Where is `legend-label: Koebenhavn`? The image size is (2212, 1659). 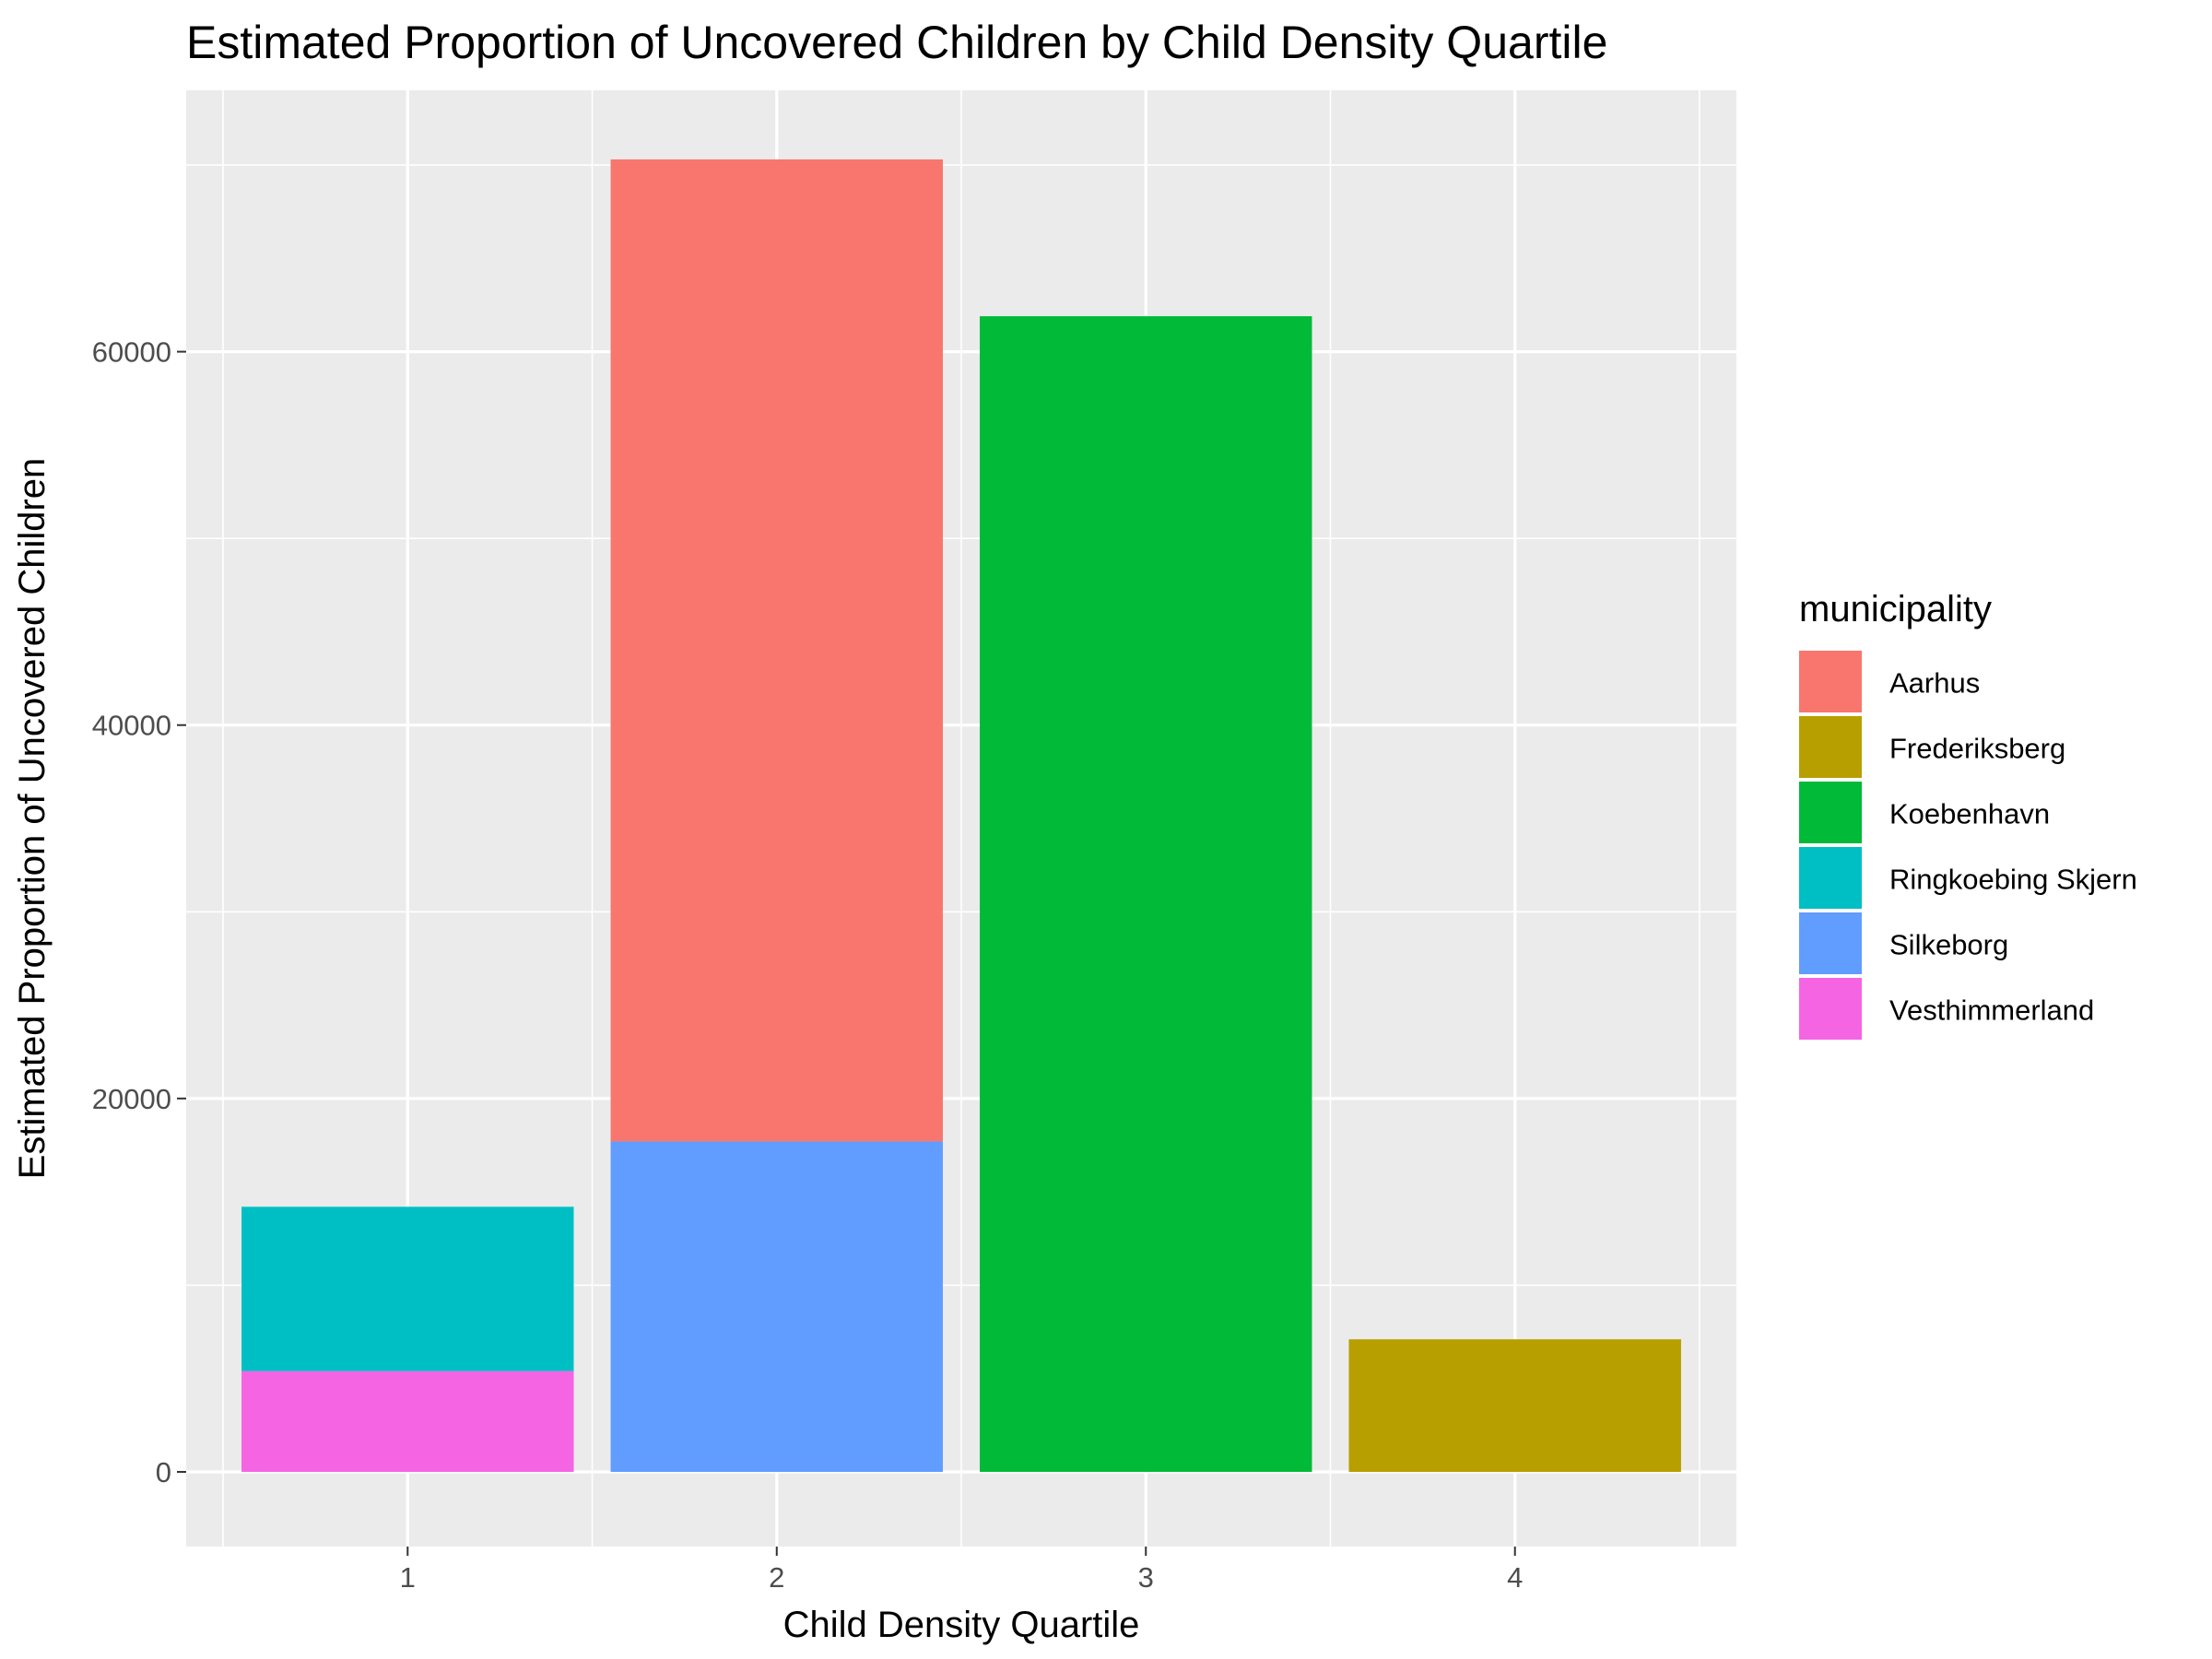 legend-label: Koebenhavn is located at coordinates (1969, 814).